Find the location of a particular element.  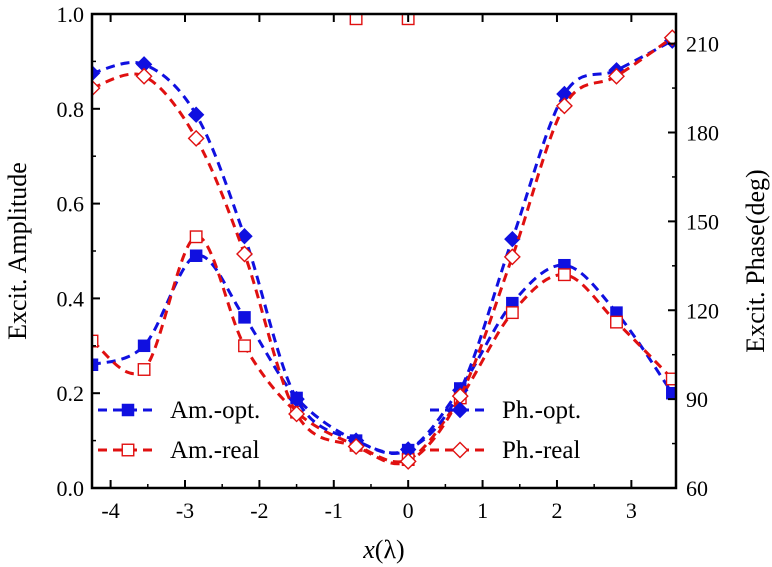

x-tick-label: -1 is located at coordinates (334, 510).